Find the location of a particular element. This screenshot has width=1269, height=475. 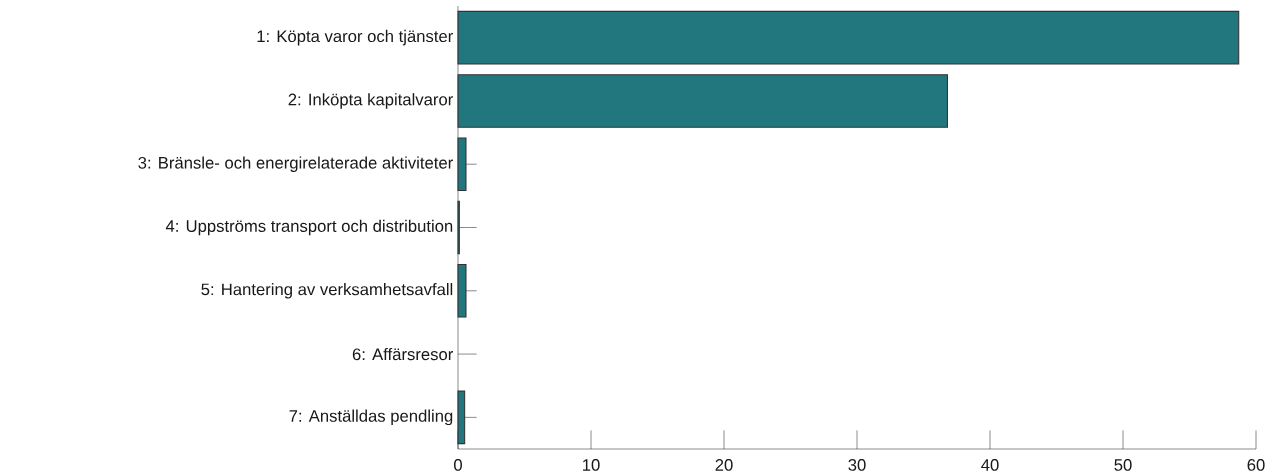

x-tick-label: 50 is located at coordinates (1123, 465).